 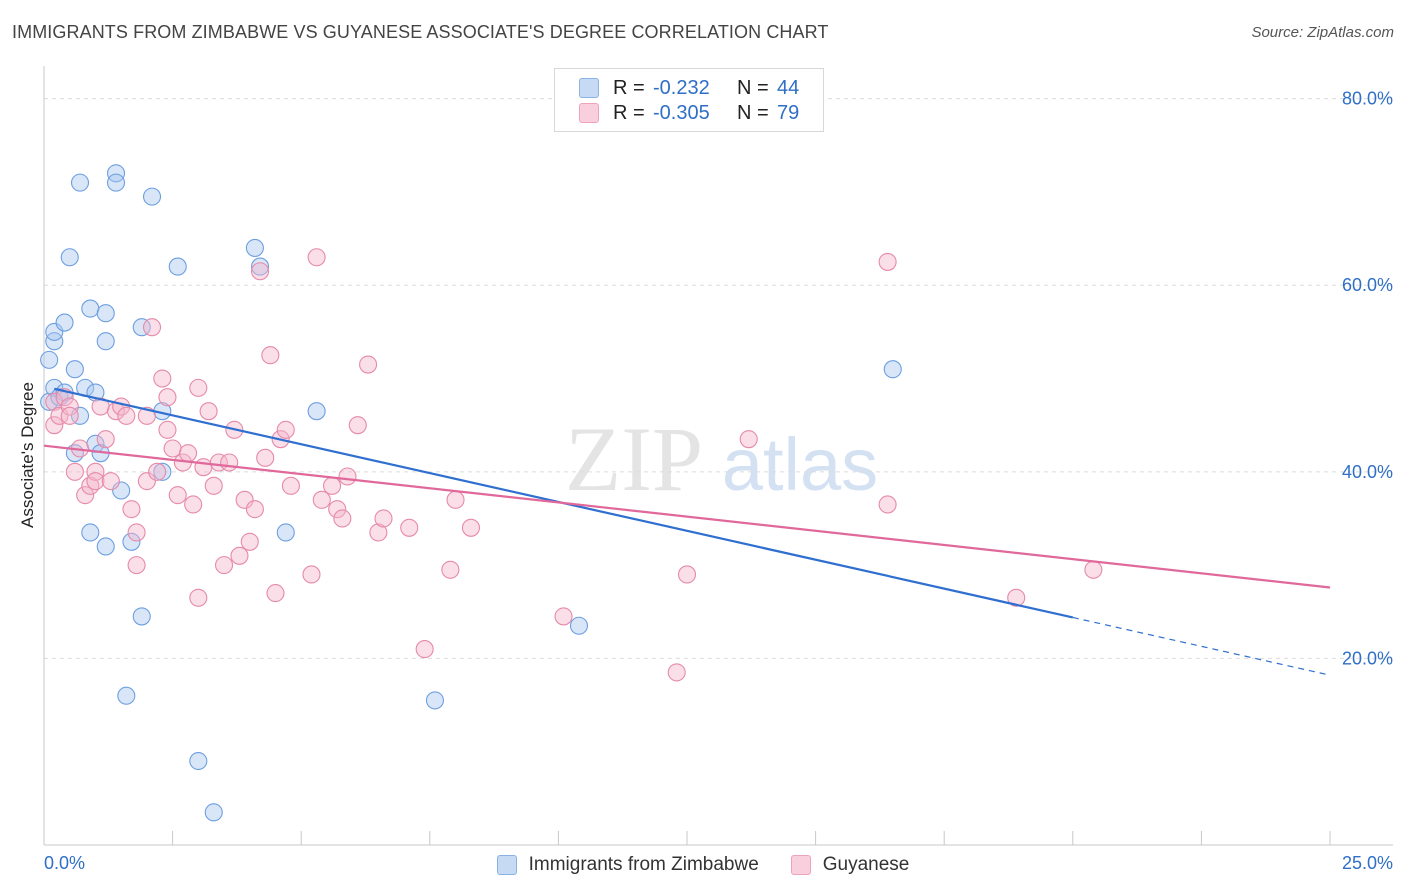 What do you see at coordinates (1322, 32) in the screenshot?
I see `source-credit: Source: ZipAtlas.com` at bounding box center [1322, 32].